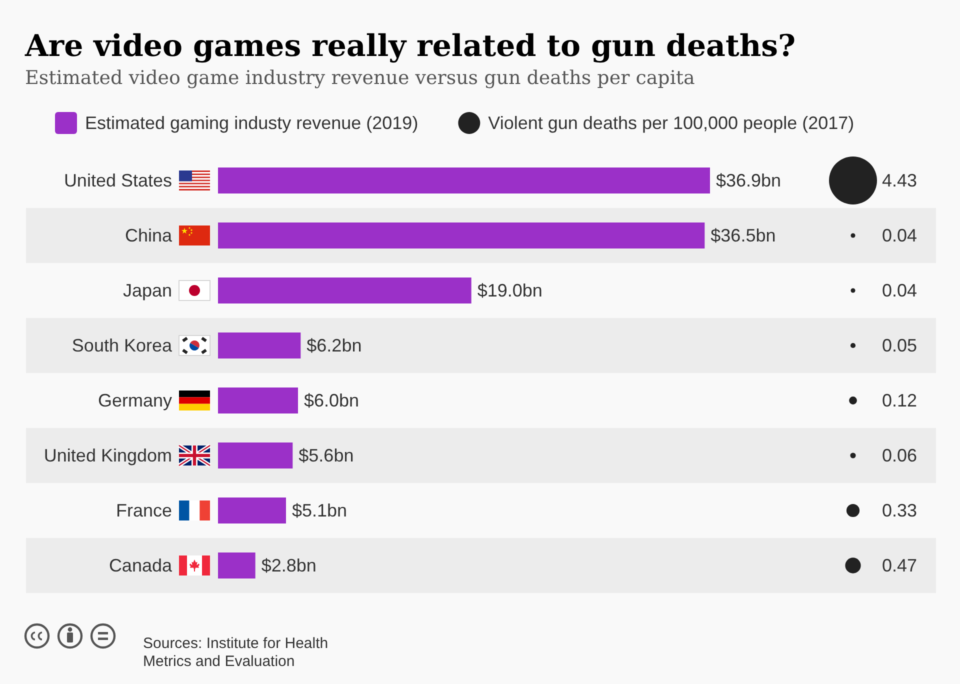  I want to click on y-tick-label: Japan, so click(147, 290).